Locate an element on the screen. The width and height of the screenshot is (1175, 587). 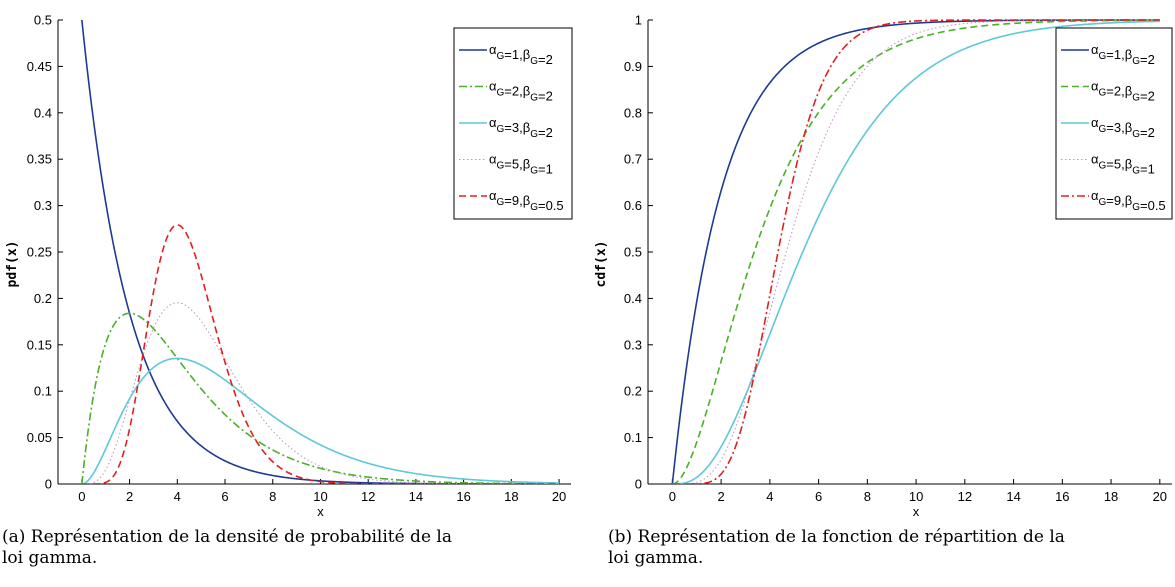
y-tick-label: 0.25 is located at coordinates (39, 252).